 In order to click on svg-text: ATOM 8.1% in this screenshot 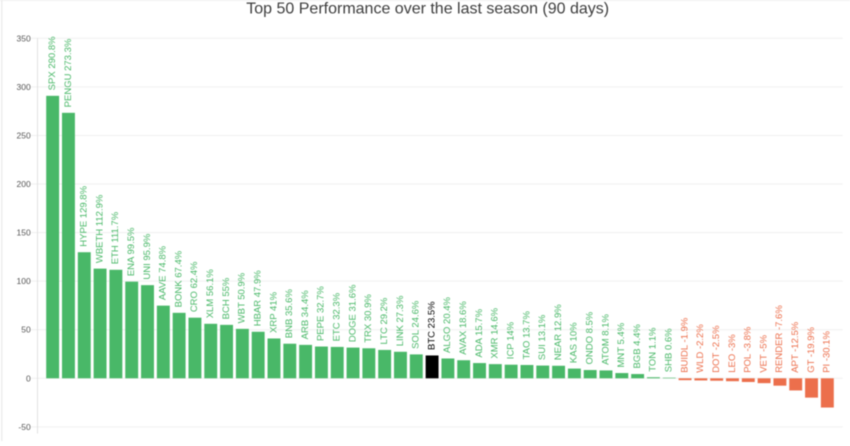, I will do `click(605, 339)`.